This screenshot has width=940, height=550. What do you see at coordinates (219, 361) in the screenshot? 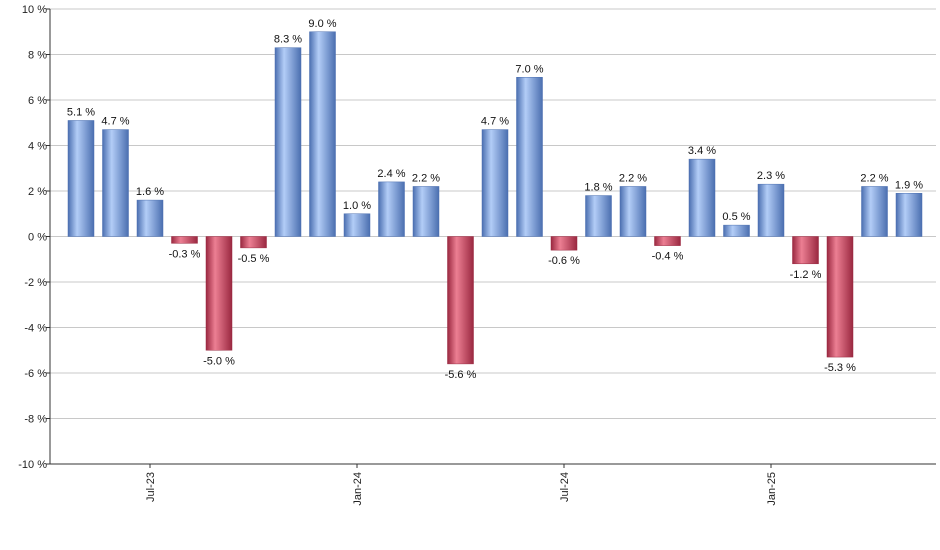
I see `data-label: -5.0 %` at bounding box center [219, 361].